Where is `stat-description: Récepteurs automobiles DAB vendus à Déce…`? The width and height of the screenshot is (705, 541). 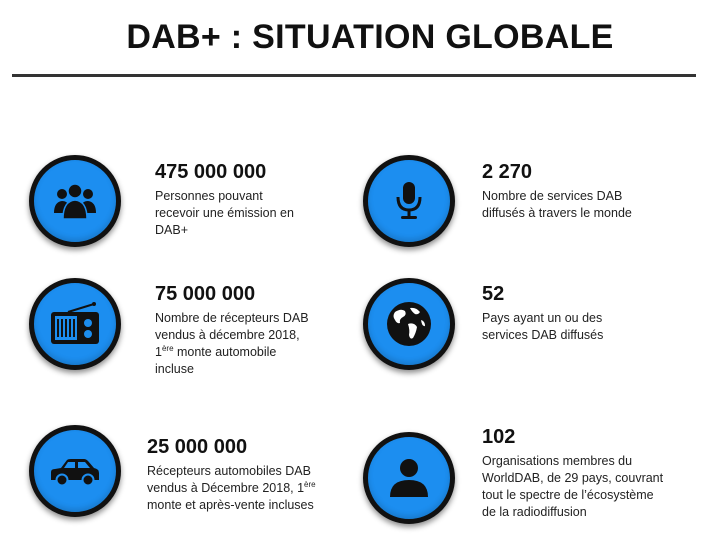
stat-description: Récepteurs automobiles DAB vendus à Déce… is located at coordinates (231, 488).